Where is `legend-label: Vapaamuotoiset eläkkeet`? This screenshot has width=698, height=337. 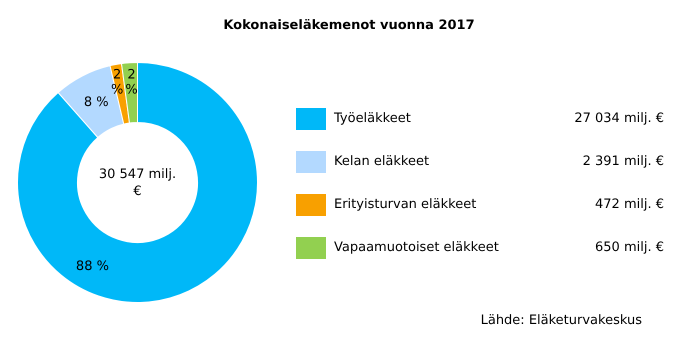 legend-label: Vapaamuotoiset eläkkeet is located at coordinates (417, 247).